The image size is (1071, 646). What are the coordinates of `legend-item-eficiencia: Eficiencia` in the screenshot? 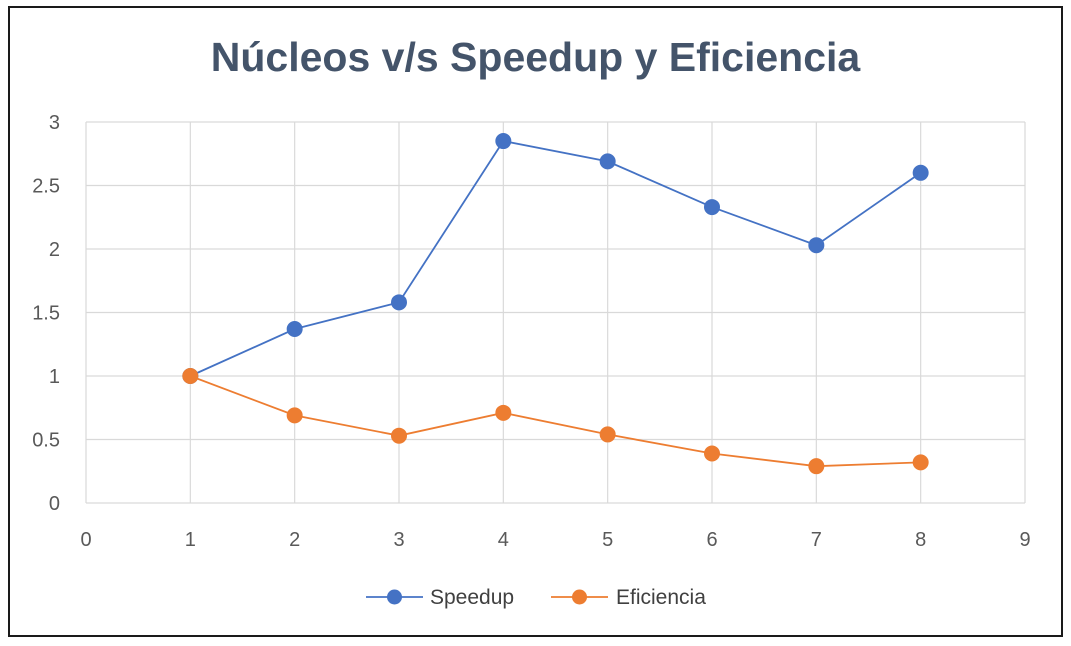 It's located at (628, 597).